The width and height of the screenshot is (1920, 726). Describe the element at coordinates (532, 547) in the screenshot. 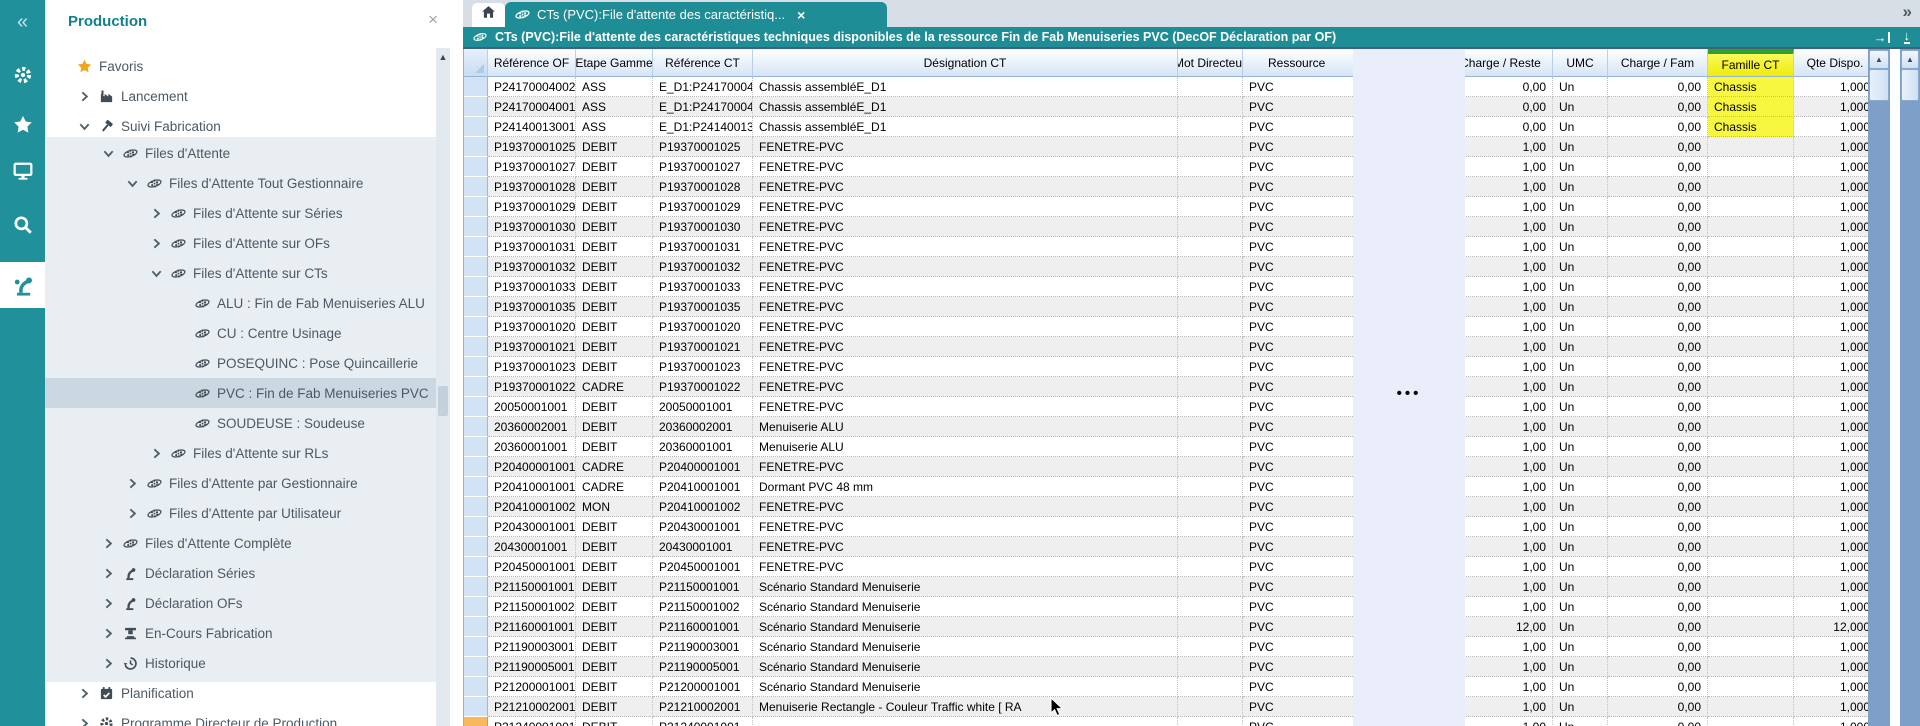

I see `cell-ref_of: 20430001001` at that location.